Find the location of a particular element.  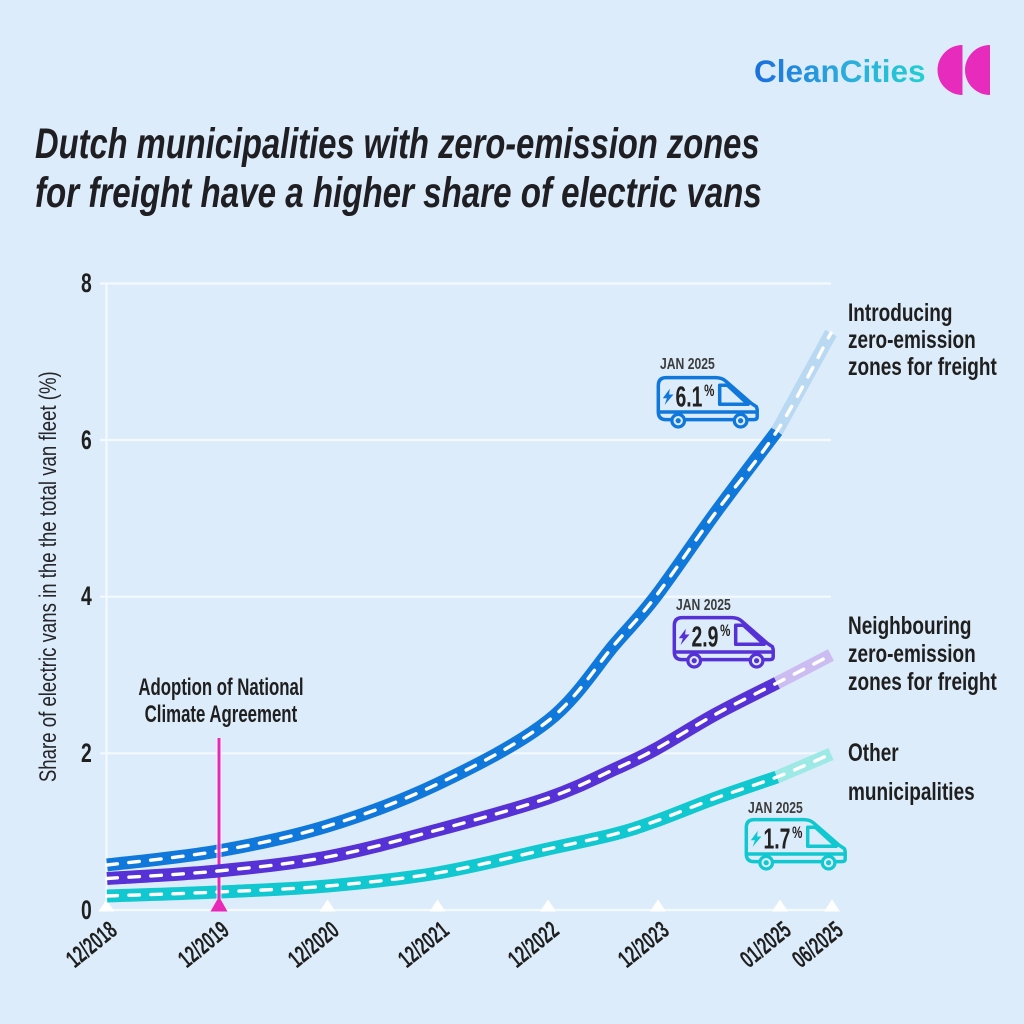

svg-text: 1.7 is located at coordinates (777, 840).